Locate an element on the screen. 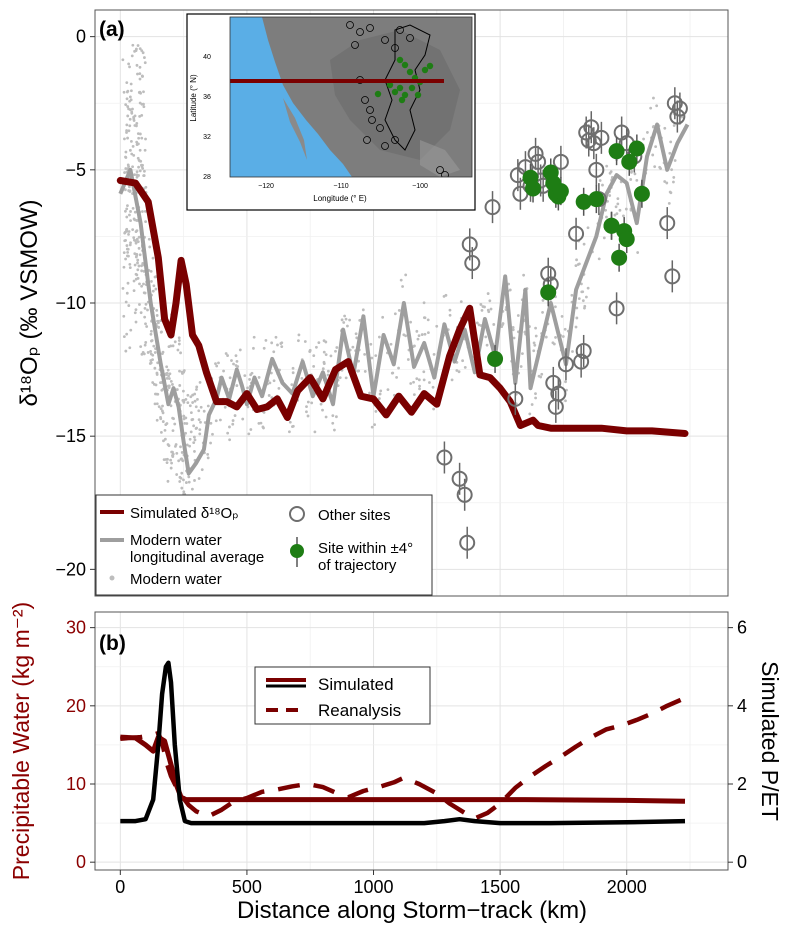  panel-b-right-ticks: 0 2 4 6 is located at coordinates (737, 745).